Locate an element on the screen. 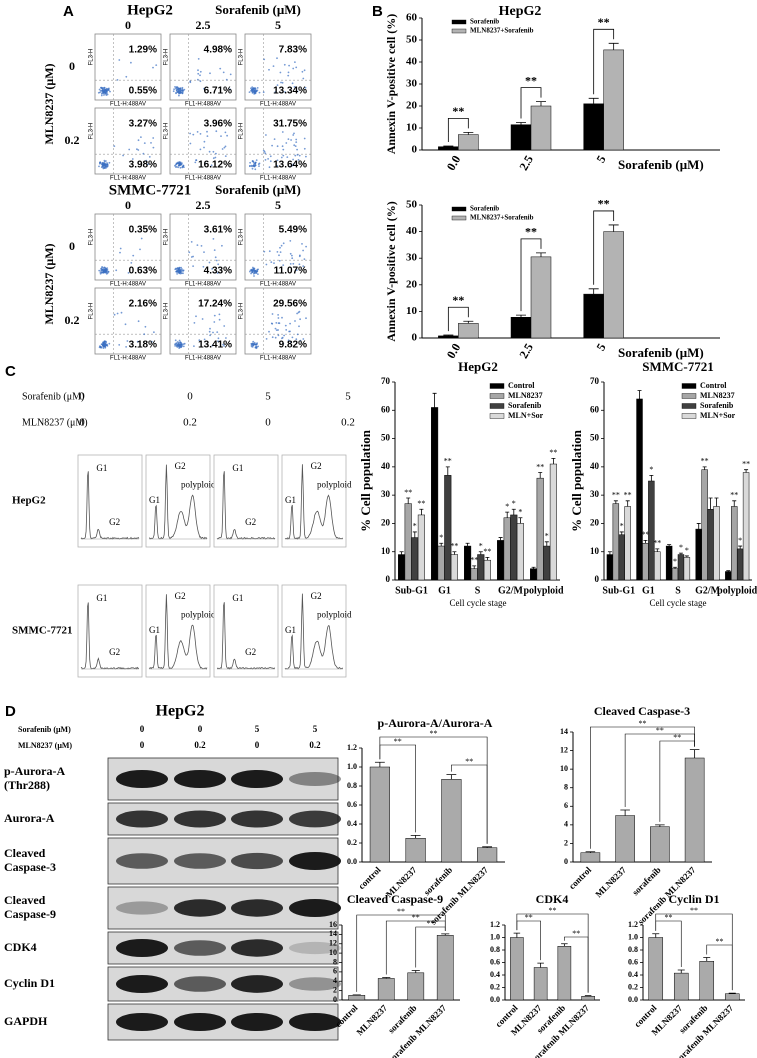  row-header: 0.2 is located at coordinates (72, 140).